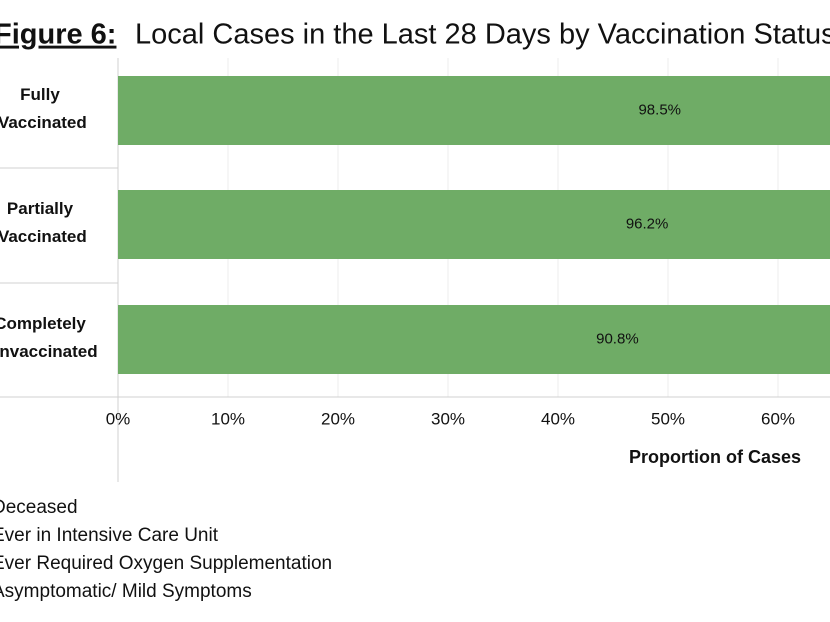  What do you see at coordinates (126, 591) in the screenshot?
I see `legend-label: Asymptomatic/ Mild Symptoms` at bounding box center [126, 591].